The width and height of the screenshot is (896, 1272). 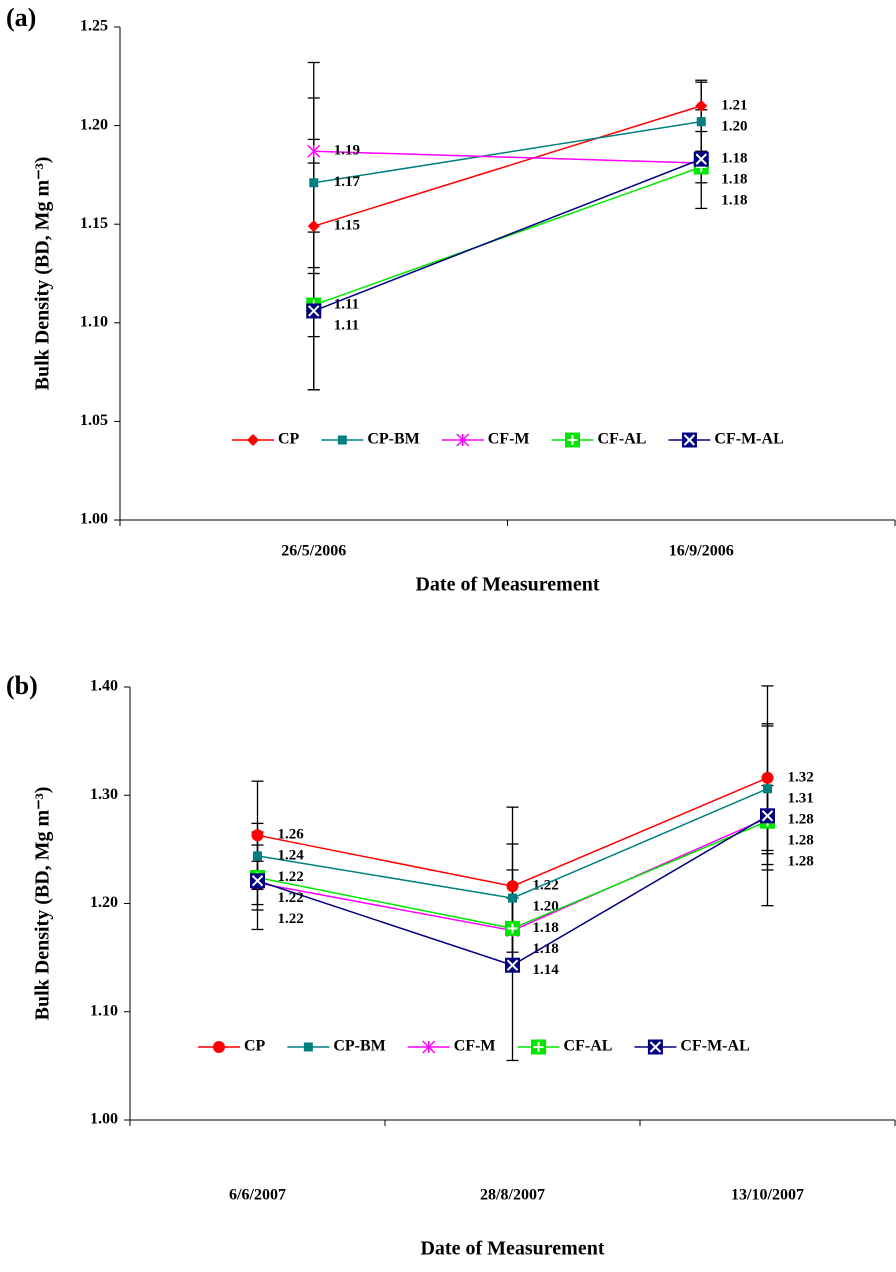 What do you see at coordinates (347, 151) in the screenshot?
I see `data-label: 1.19` at bounding box center [347, 151].